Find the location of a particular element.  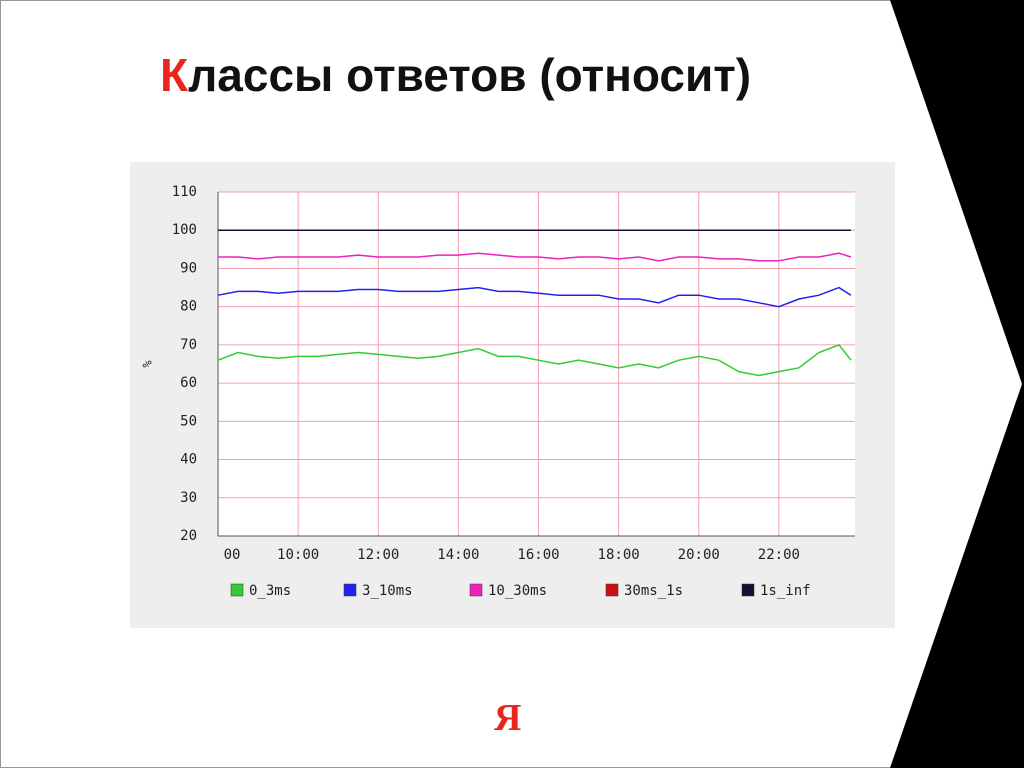

y-tick-label: 30 is located at coordinates (188, 498).